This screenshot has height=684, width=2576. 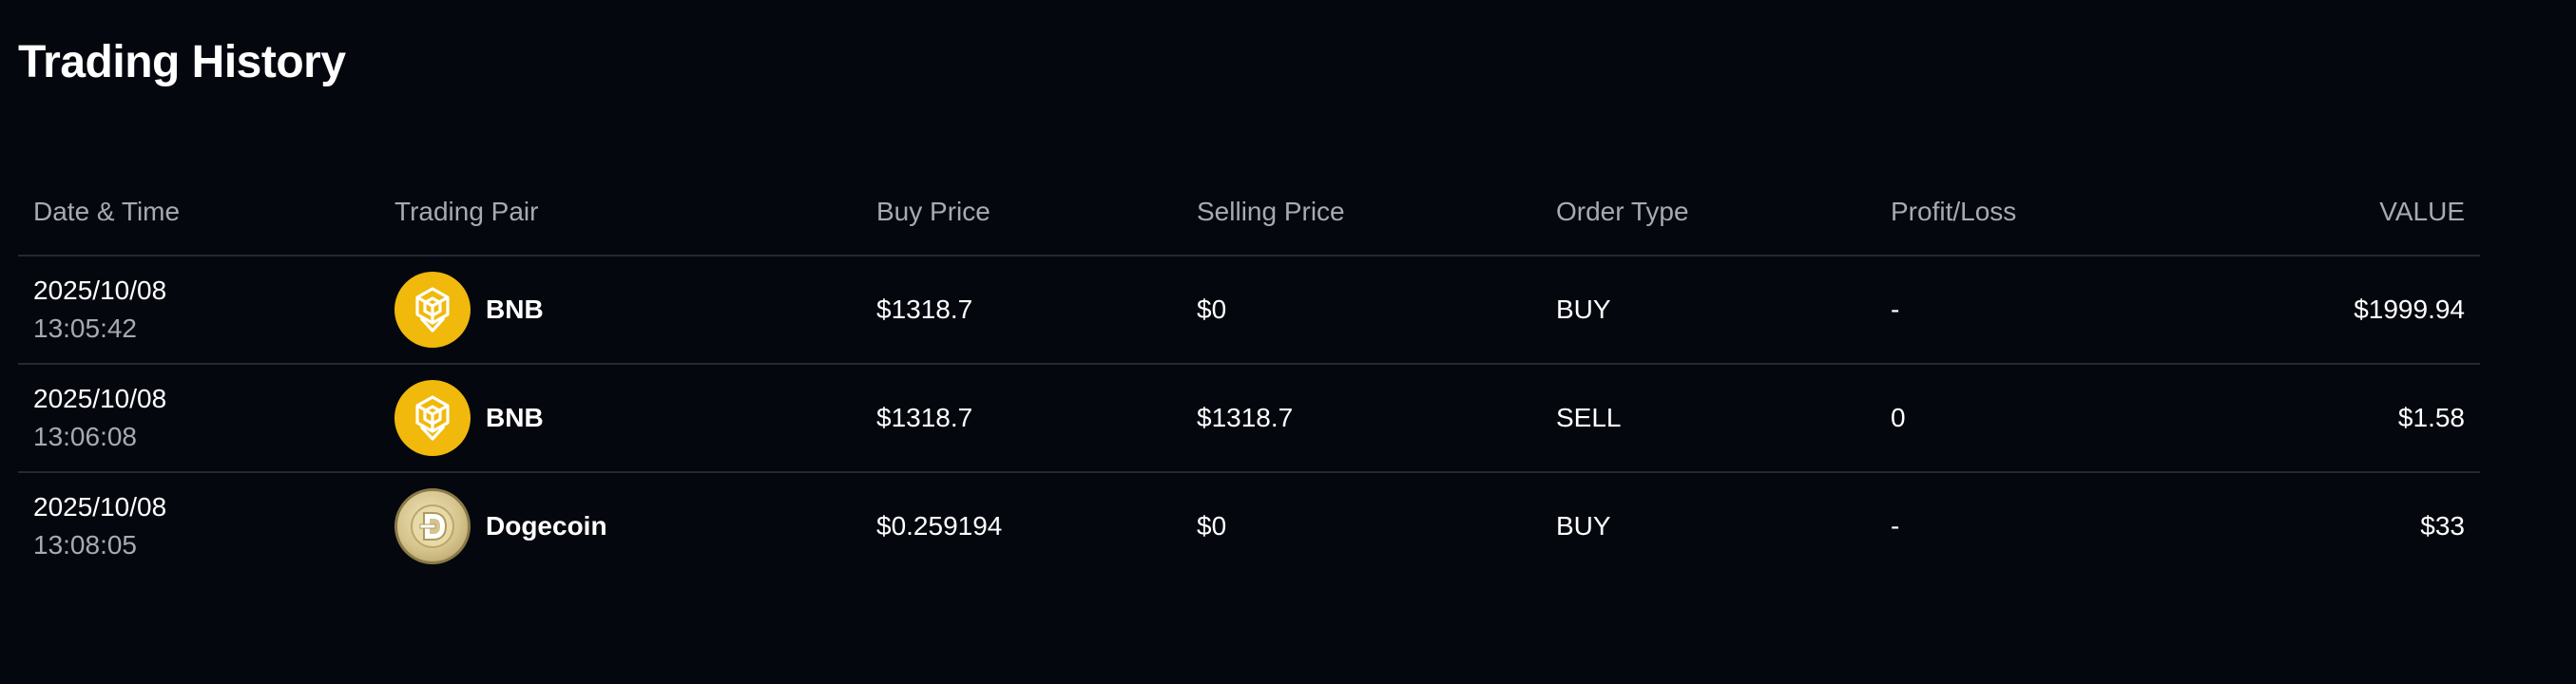 What do you see at coordinates (198, 418) in the screenshot?
I see `date-time-cell: 2025/10/08 13:06:08` at bounding box center [198, 418].